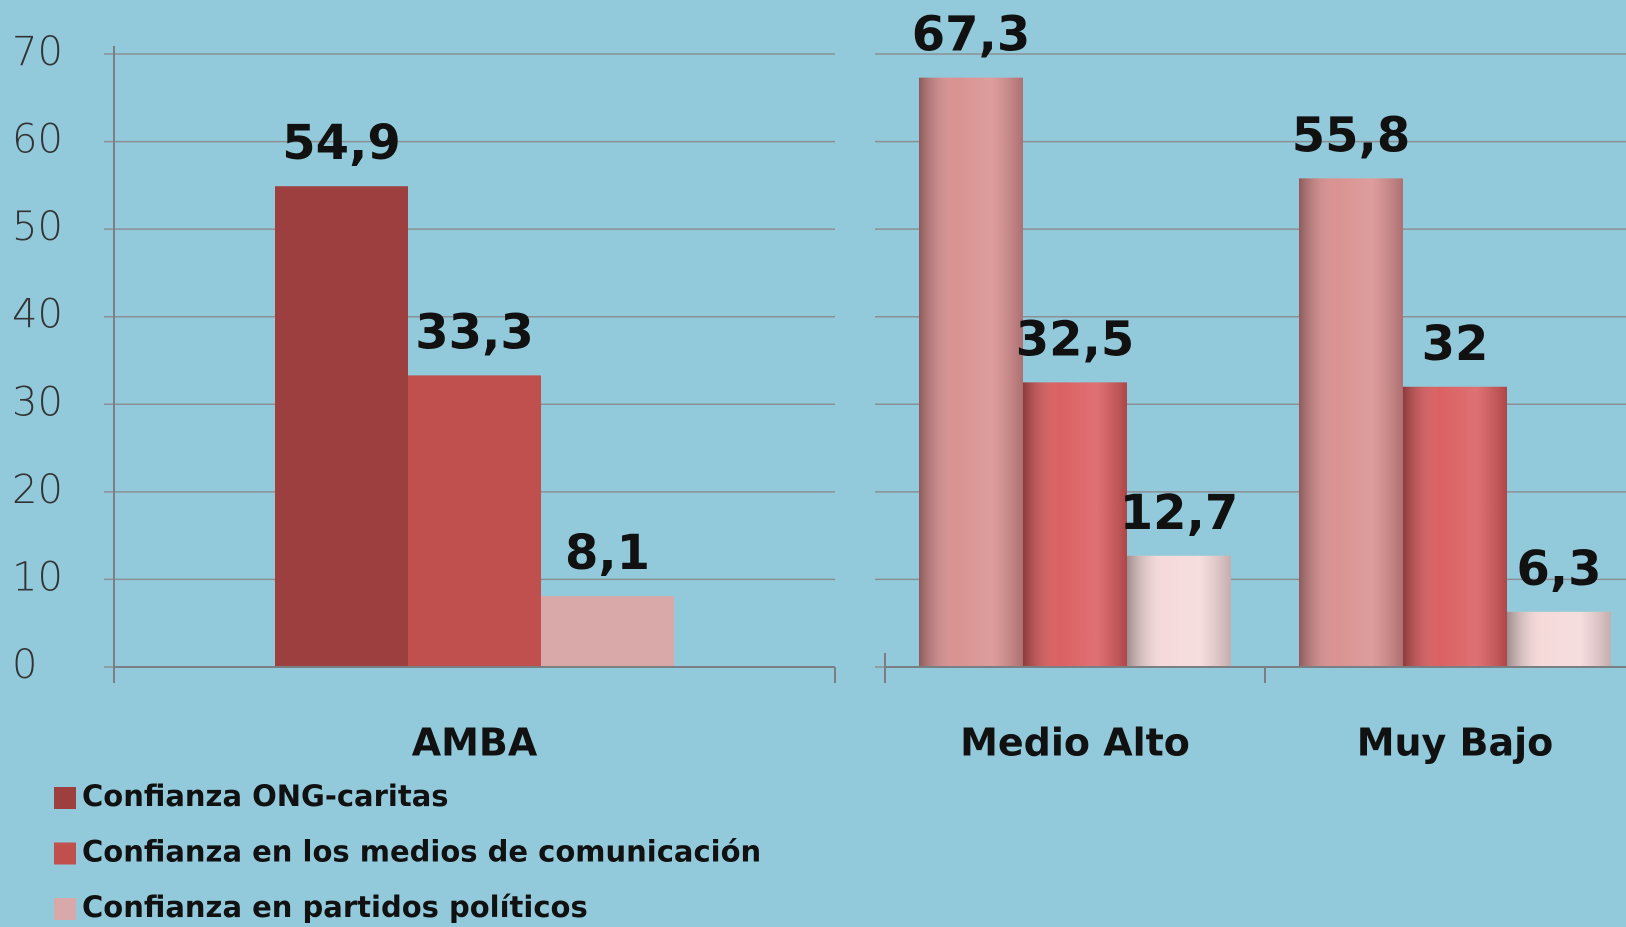  I want to click on data-label: 67,3, so click(971, 35).